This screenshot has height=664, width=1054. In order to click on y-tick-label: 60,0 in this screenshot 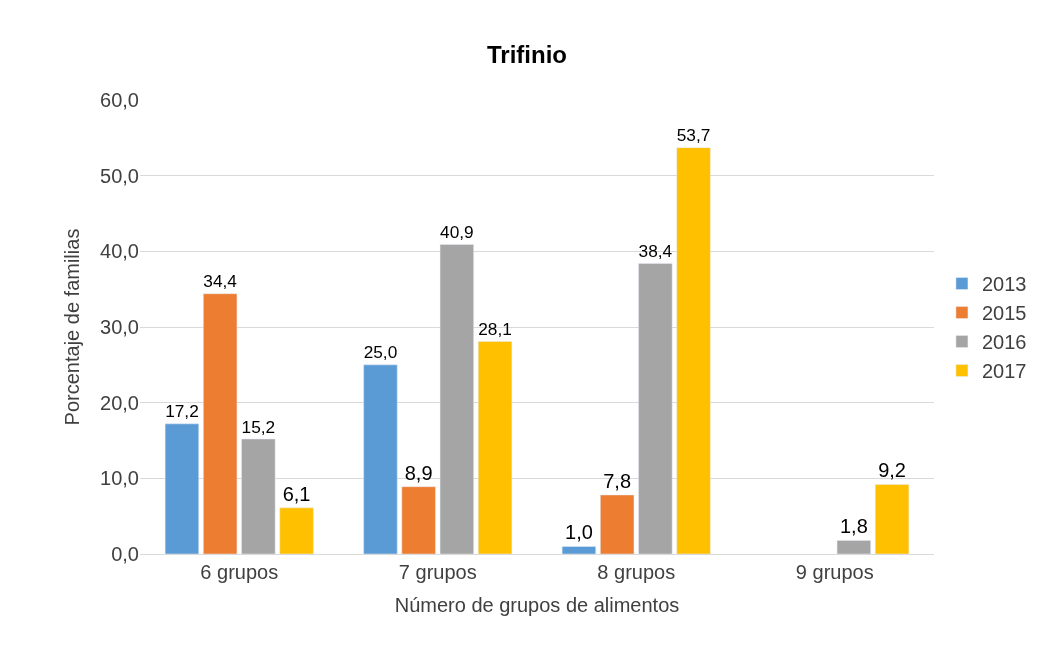, I will do `click(119, 100)`.